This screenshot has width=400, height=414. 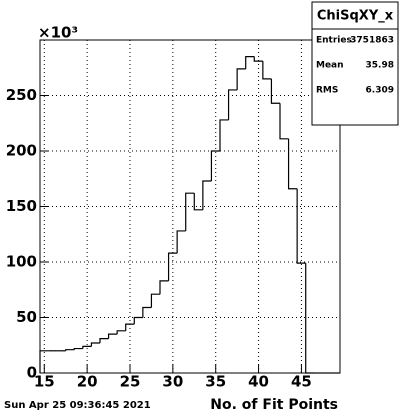 What do you see at coordinates (327, 91) in the screenshot?
I see `stats-label: RMS` at bounding box center [327, 91].